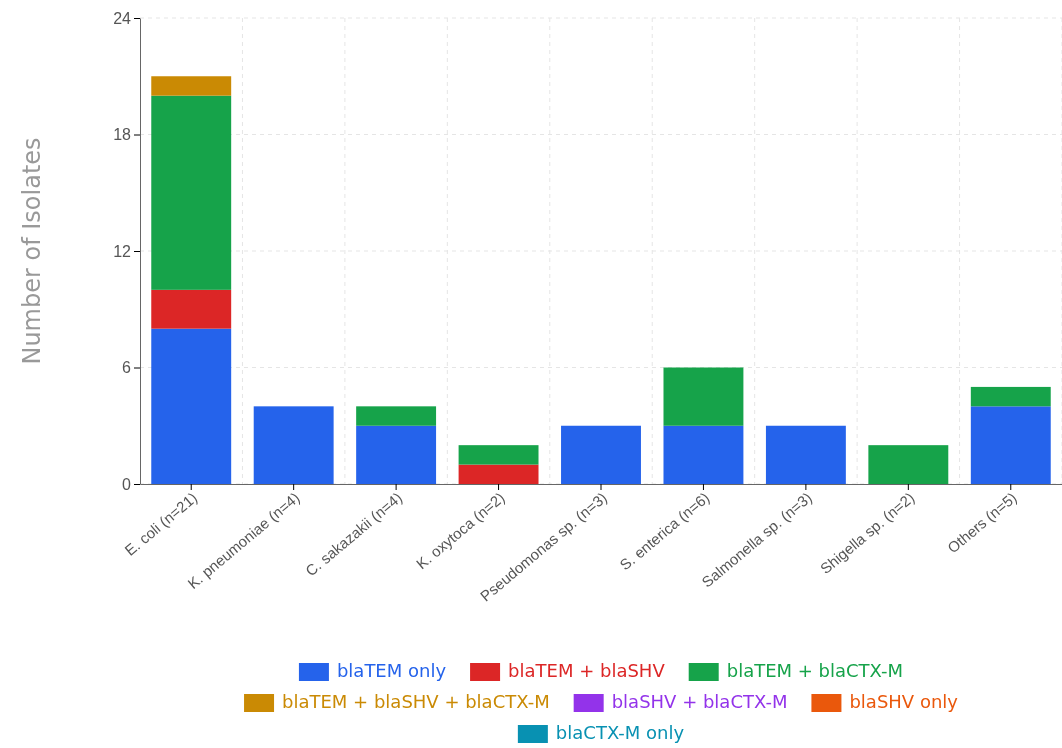 The height and width of the screenshot is (748, 1062). What do you see at coordinates (32, 251) in the screenshot?
I see `y-axis-title: Number of Isolates` at bounding box center [32, 251].